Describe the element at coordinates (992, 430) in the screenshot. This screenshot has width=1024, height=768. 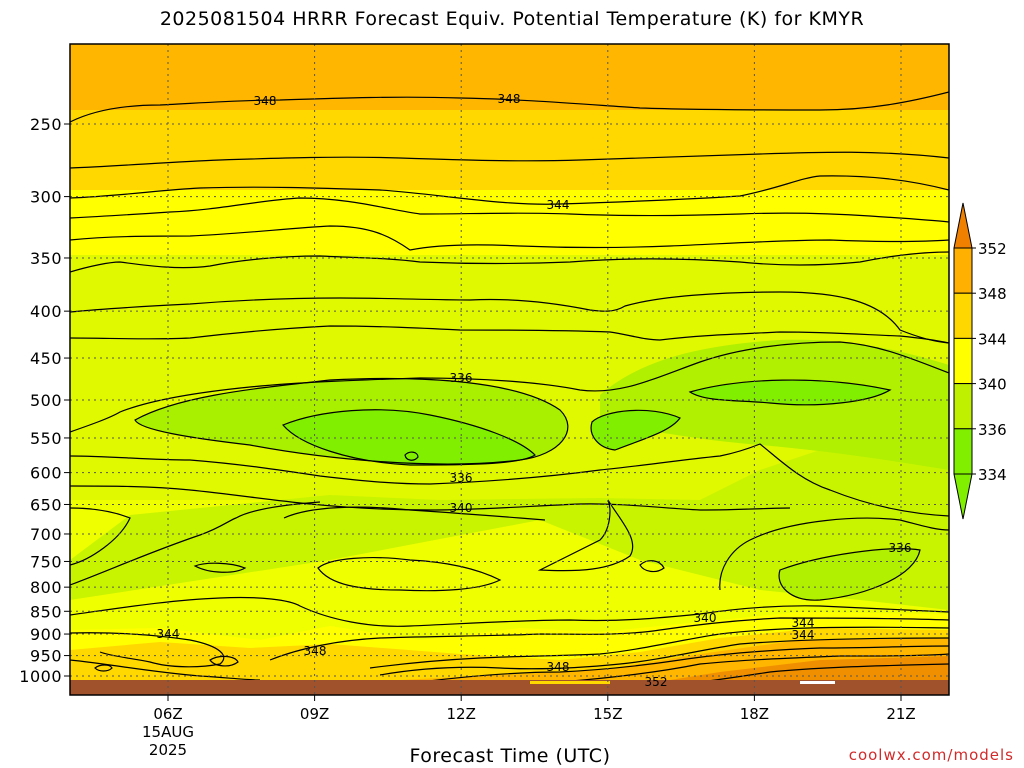
I see `colorbar-tick-label: 336` at that location.